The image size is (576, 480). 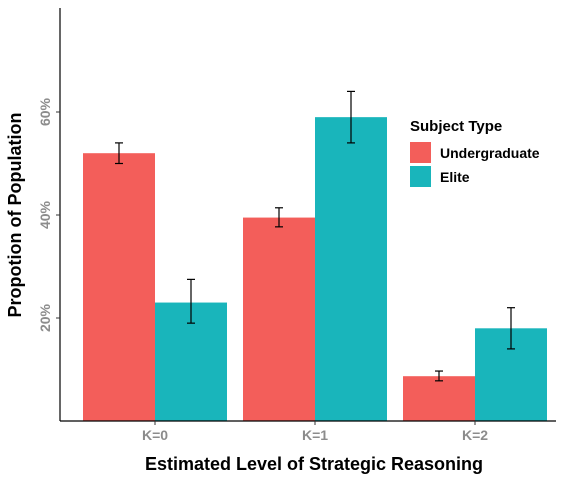 I want to click on errorbar-undergraduate-k2, so click(x=439, y=376).